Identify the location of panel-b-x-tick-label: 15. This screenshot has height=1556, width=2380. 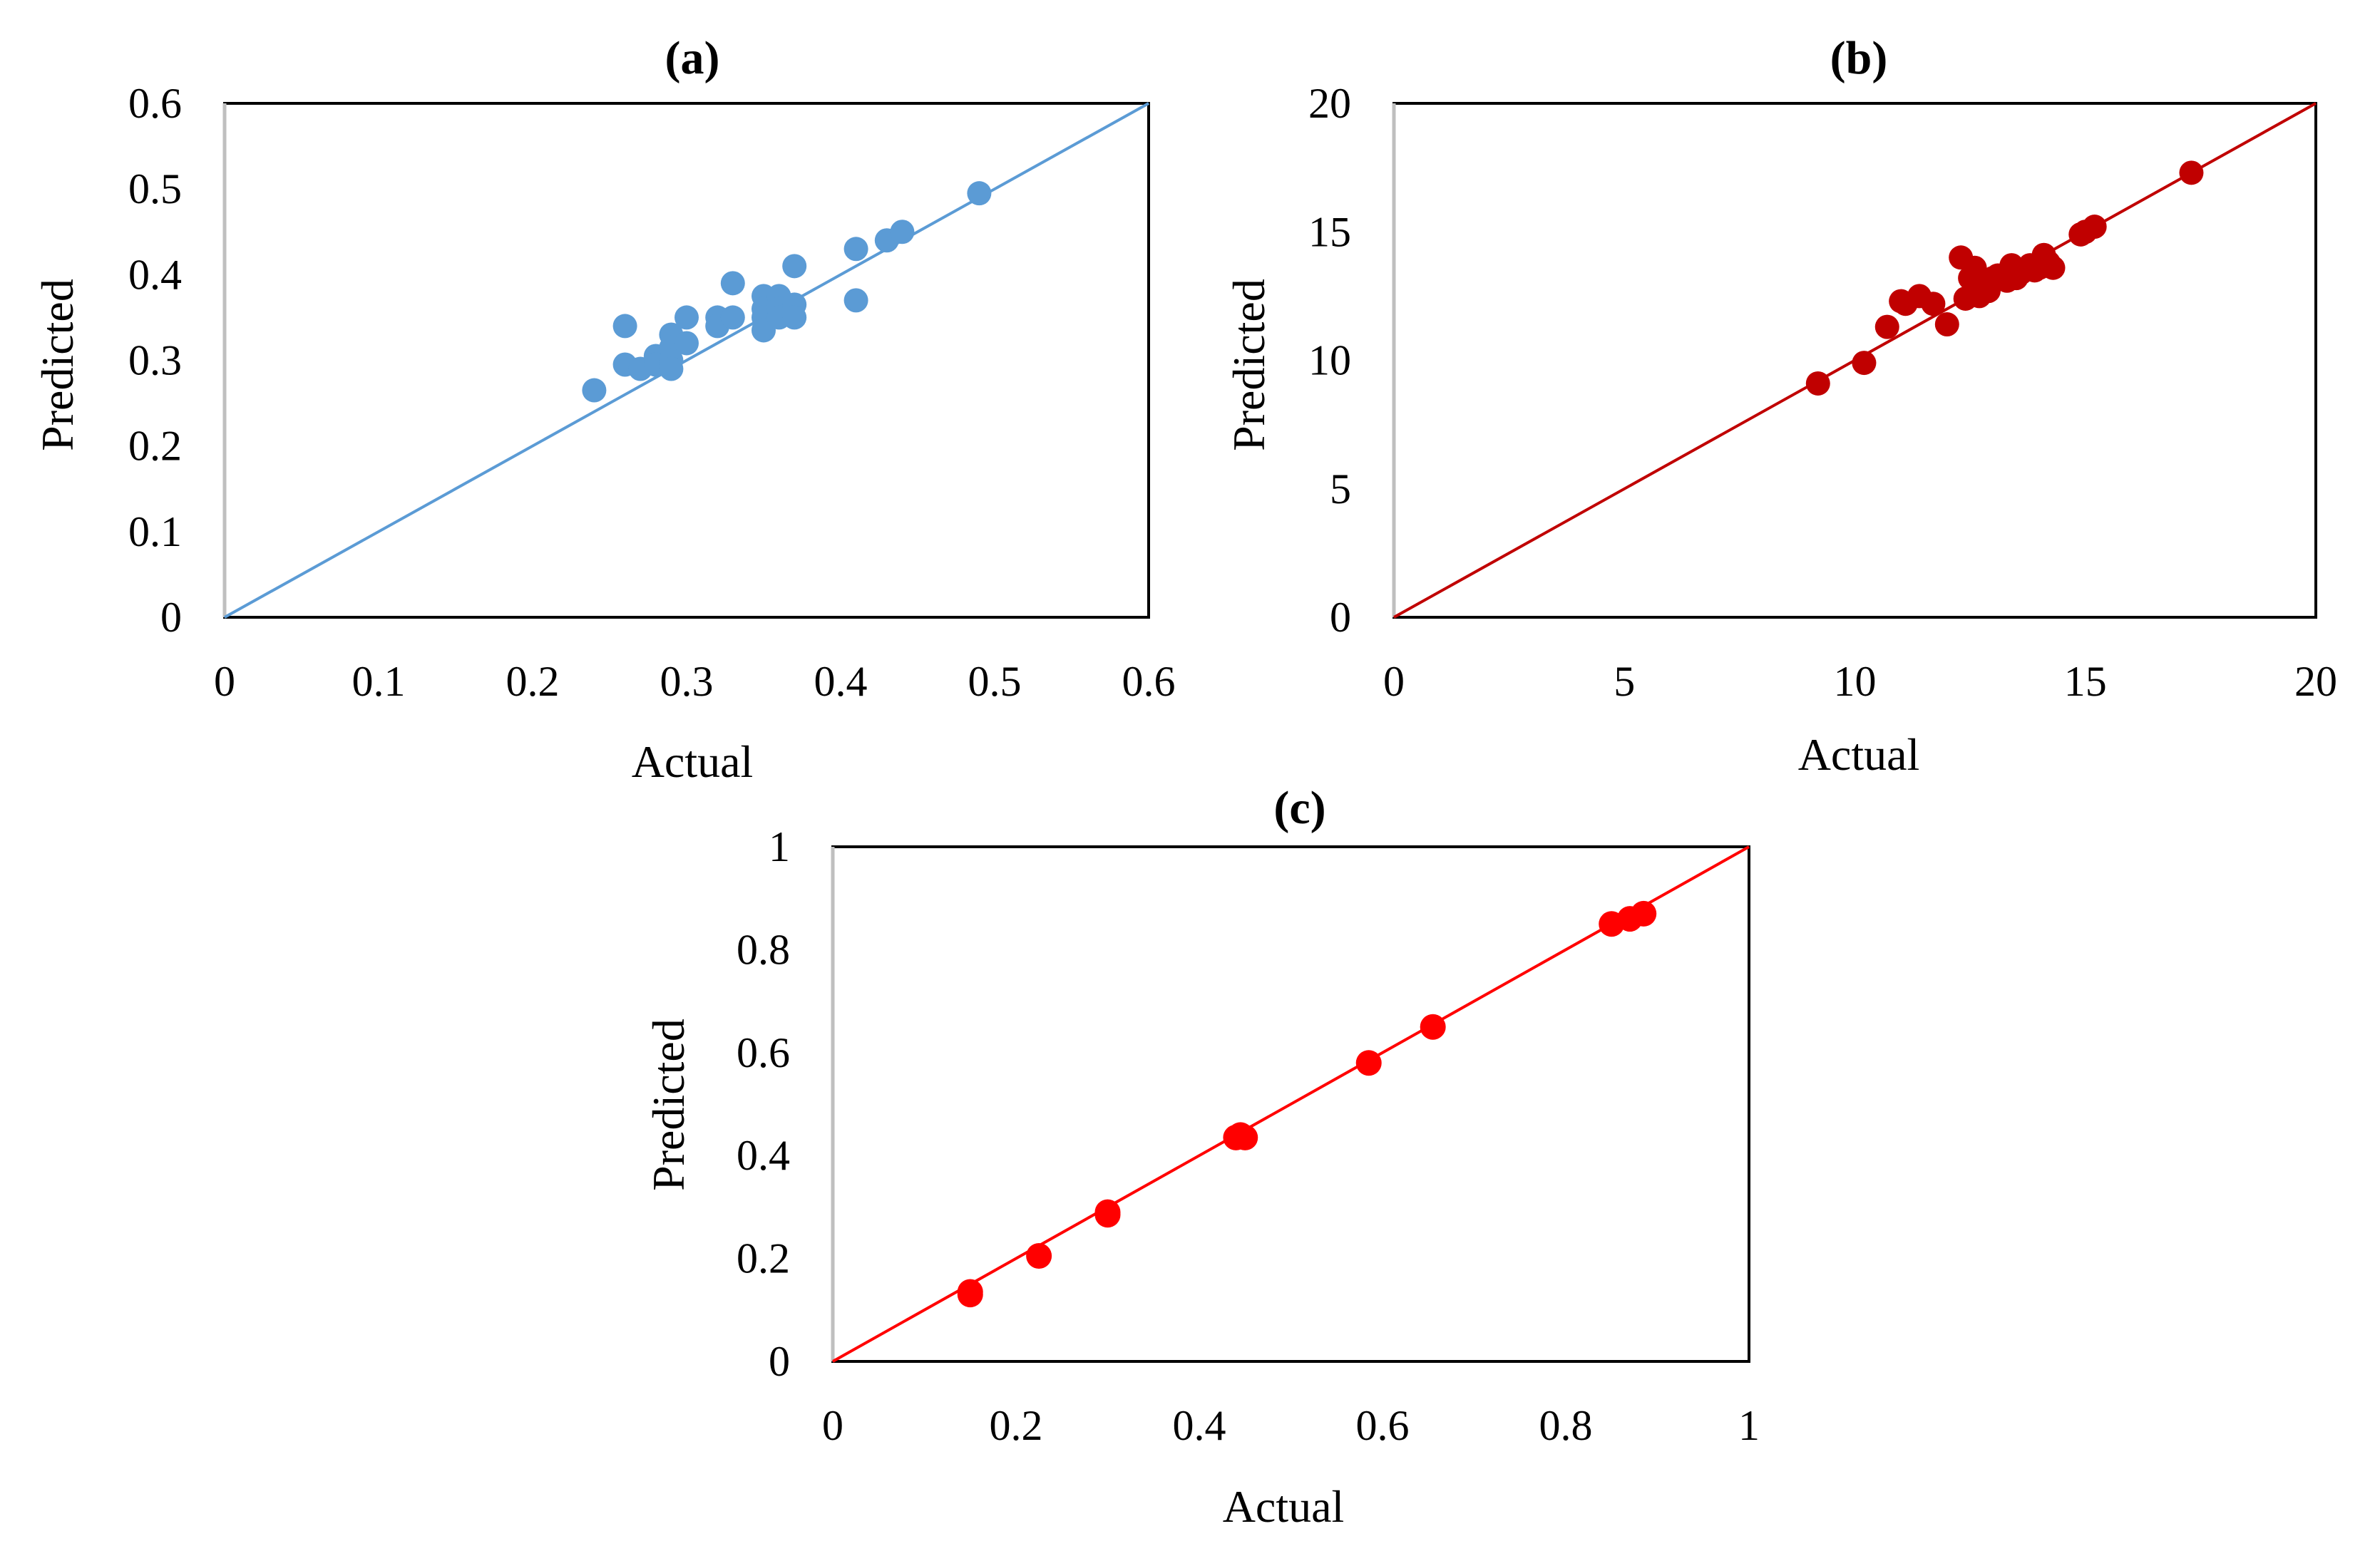
(2085, 681).